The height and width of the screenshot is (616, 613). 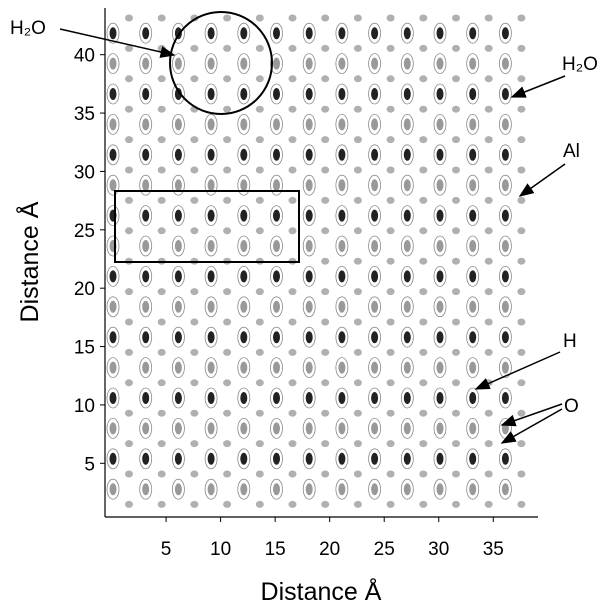 What do you see at coordinates (580, 64) in the screenshot?
I see `annotation: H₂O` at bounding box center [580, 64].